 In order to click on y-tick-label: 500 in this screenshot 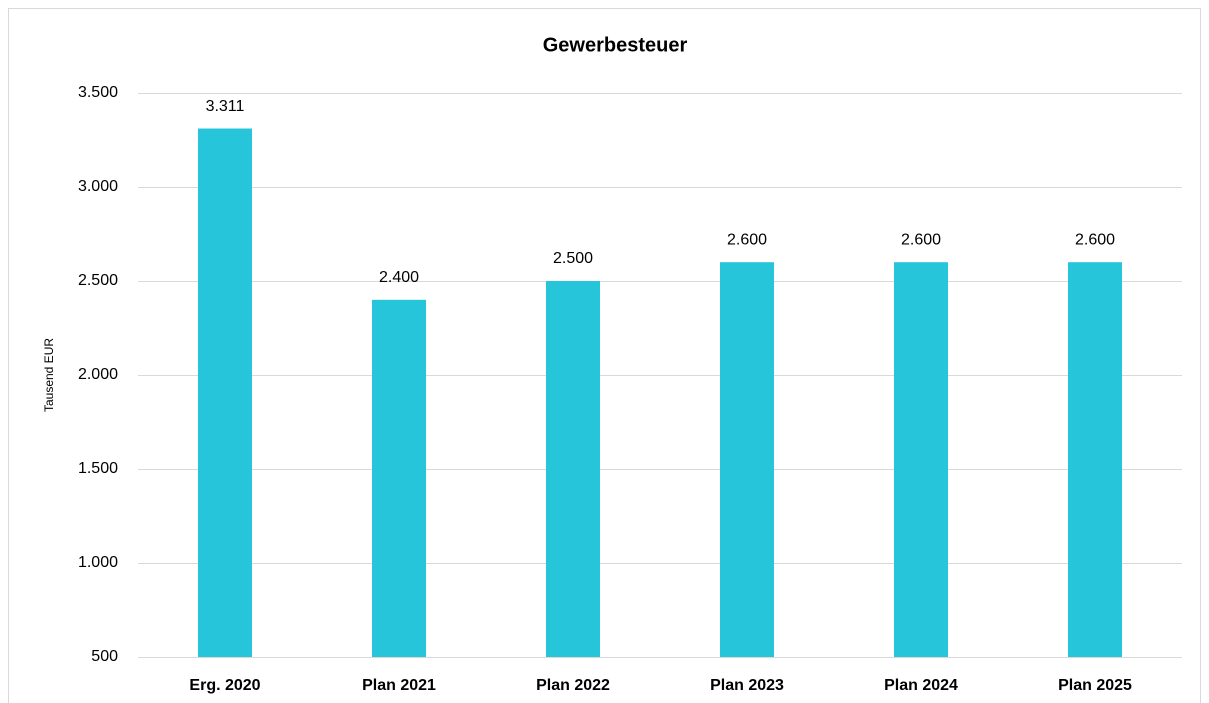, I will do `click(104, 656)`.